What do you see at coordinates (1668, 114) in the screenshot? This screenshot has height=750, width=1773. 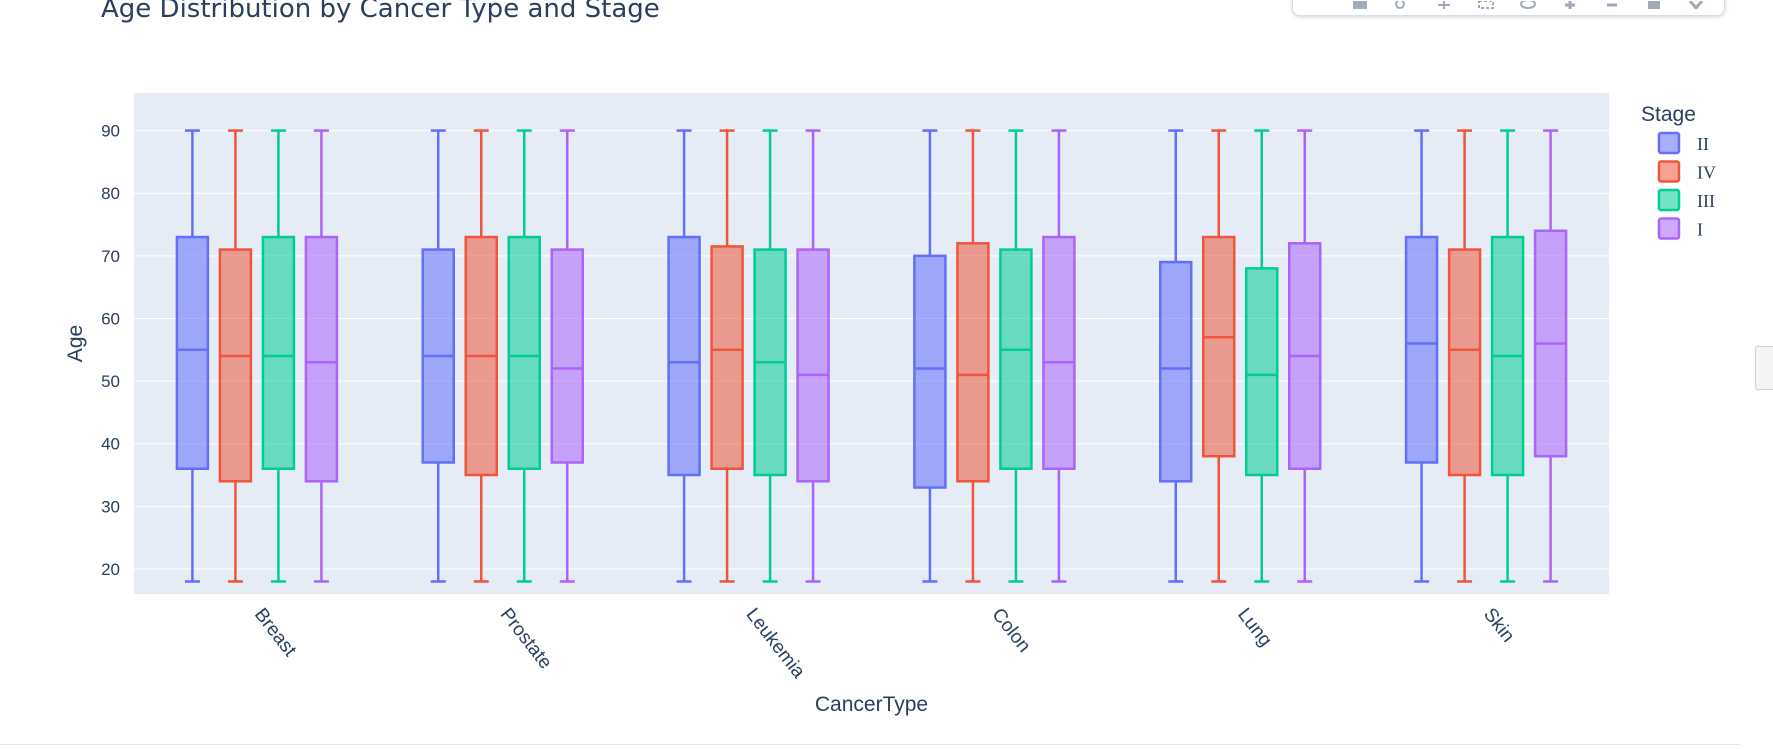 I see `legend-title: Stage` at bounding box center [1668, 114].